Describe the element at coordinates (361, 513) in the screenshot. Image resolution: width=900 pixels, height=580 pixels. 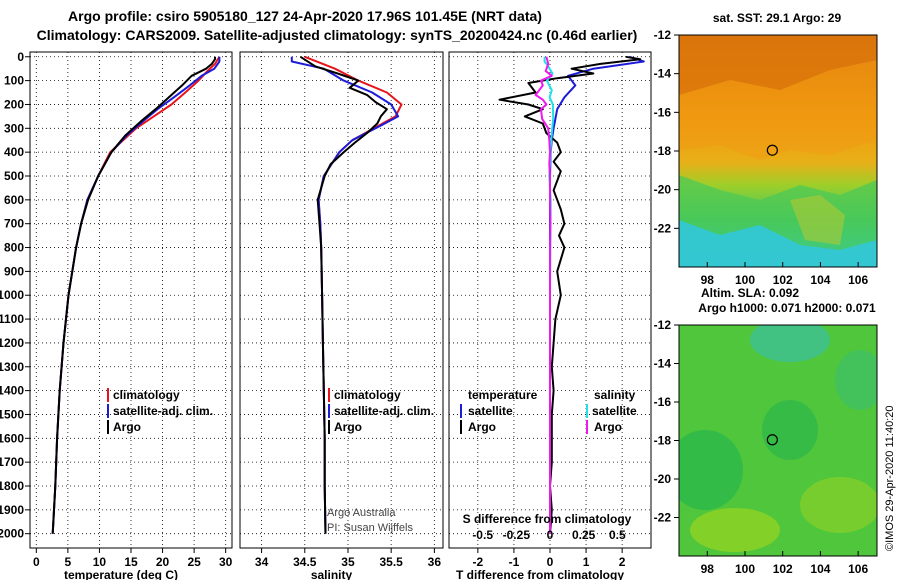
I see `annotation-argo-australia: Argo Australia` at that location.